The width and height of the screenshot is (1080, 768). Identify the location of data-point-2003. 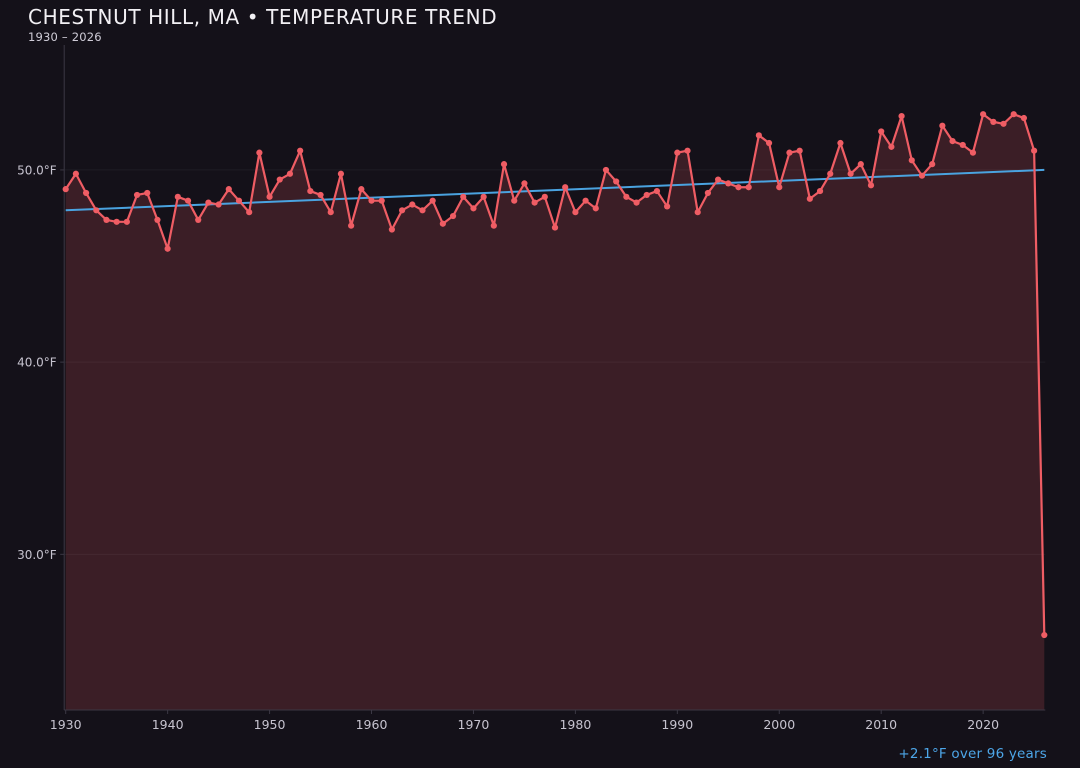
(809, 198).